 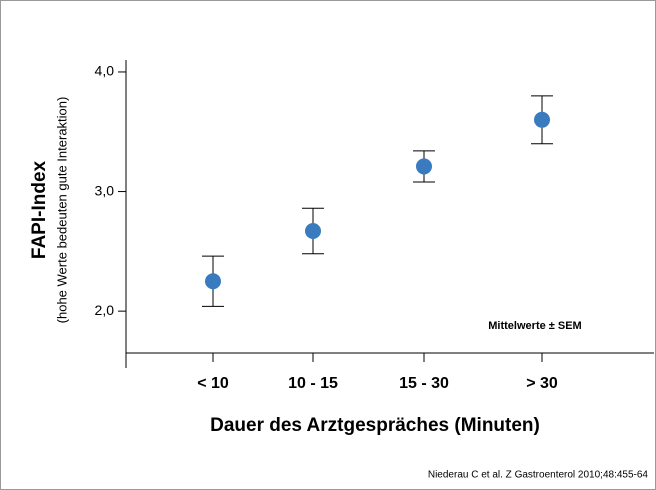 What do you see at coordinates (375, 425) in the screenshot?
I see `x-axis-title: Dauer des Arztgespräches (Minuten)` at bounding box center [375, 425].